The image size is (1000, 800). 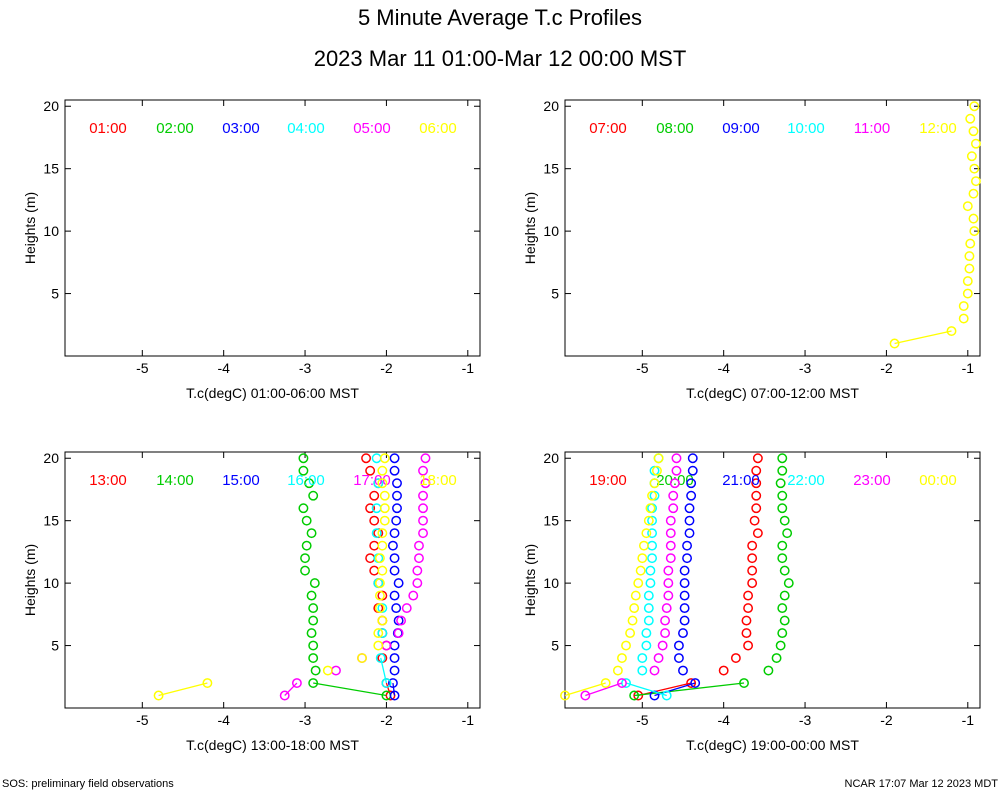 I want to click on legend-entry: 16:00, so click(x=306, y=480).